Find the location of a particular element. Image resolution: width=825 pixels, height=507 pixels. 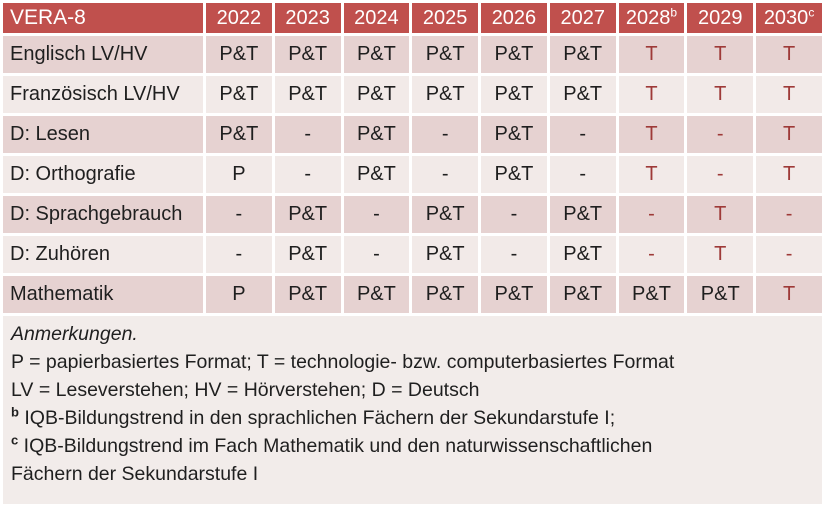

column-header-2026: 2026 is located at coordinates (514, 18).